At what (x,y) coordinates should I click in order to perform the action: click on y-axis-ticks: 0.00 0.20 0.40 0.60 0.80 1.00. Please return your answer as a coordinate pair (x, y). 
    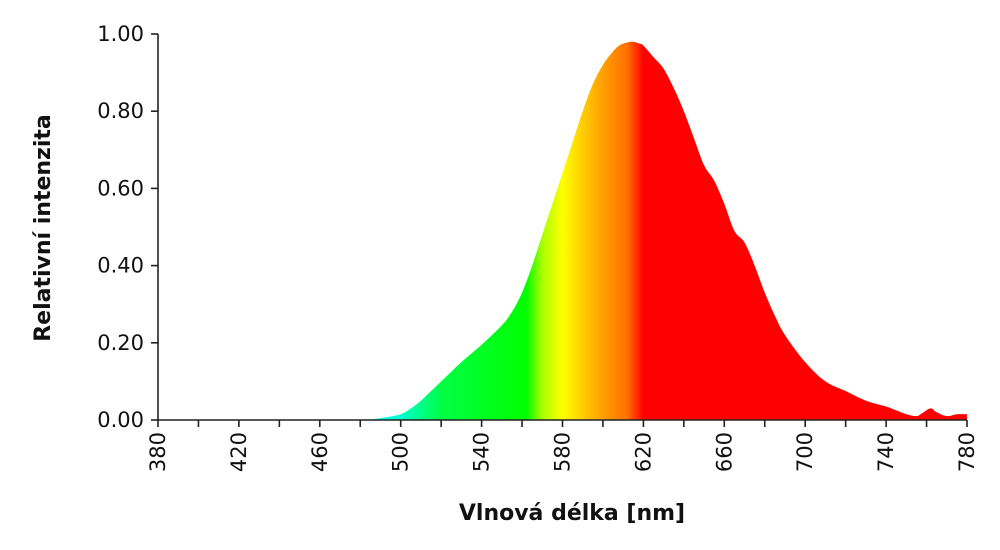
    Looking at the image, I should click on (127, 227).